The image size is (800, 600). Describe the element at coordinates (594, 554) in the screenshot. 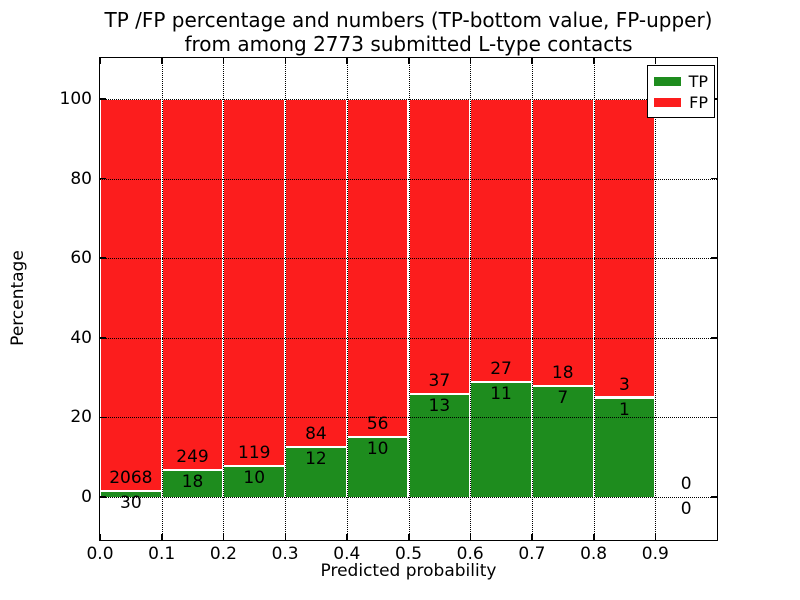

I see `x-tick-label: 0.8` at that location.